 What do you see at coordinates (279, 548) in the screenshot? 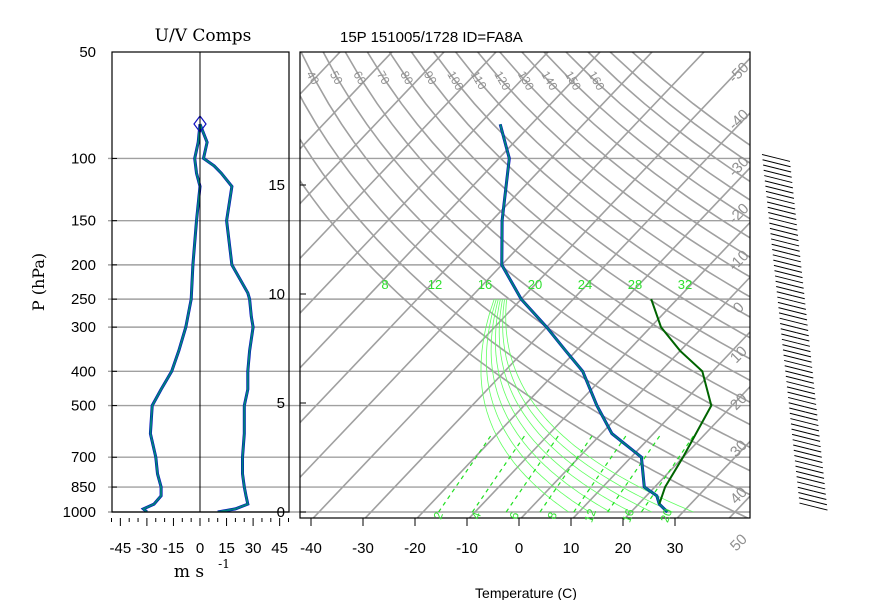
I see `uv-x-tick-label: 45` at bounding box center [279, 548].